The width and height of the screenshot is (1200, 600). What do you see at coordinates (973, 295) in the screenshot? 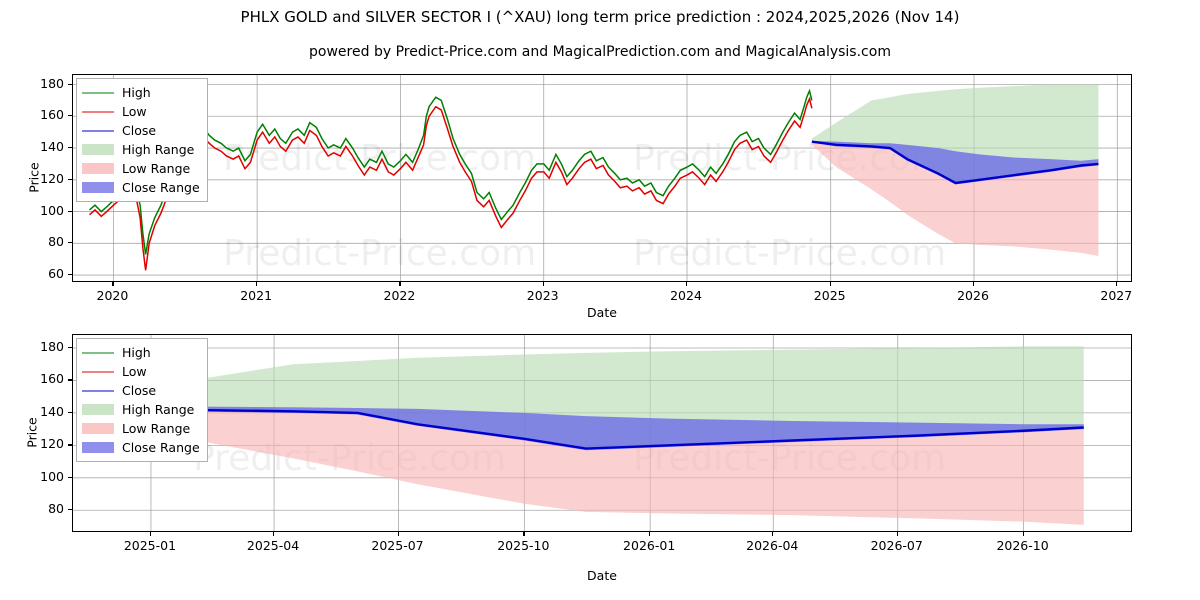
I see `x-axis-tick-label: 2026` at bounding box center [973, 295].